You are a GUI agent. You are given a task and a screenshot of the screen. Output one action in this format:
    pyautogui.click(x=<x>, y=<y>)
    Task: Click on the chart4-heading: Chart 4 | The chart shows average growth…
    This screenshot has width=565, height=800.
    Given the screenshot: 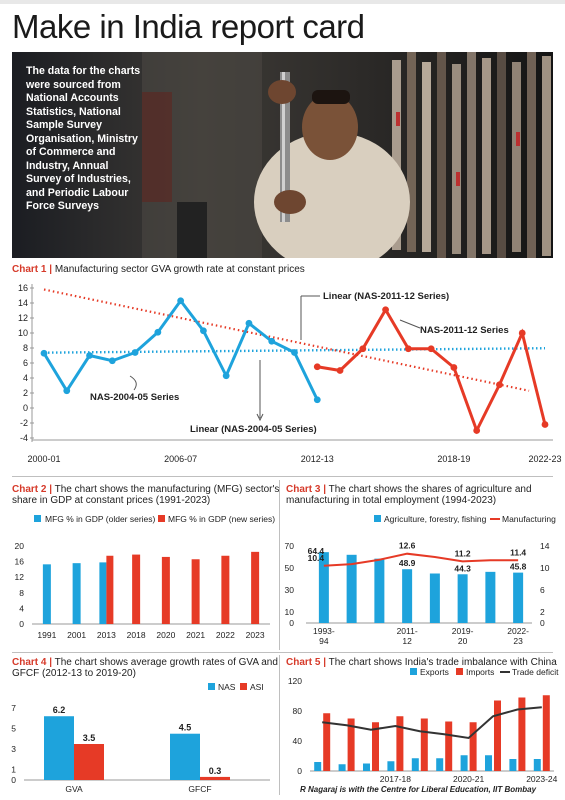 What is the action you would take?
    pyautogui.click(x=145, y=668)
    